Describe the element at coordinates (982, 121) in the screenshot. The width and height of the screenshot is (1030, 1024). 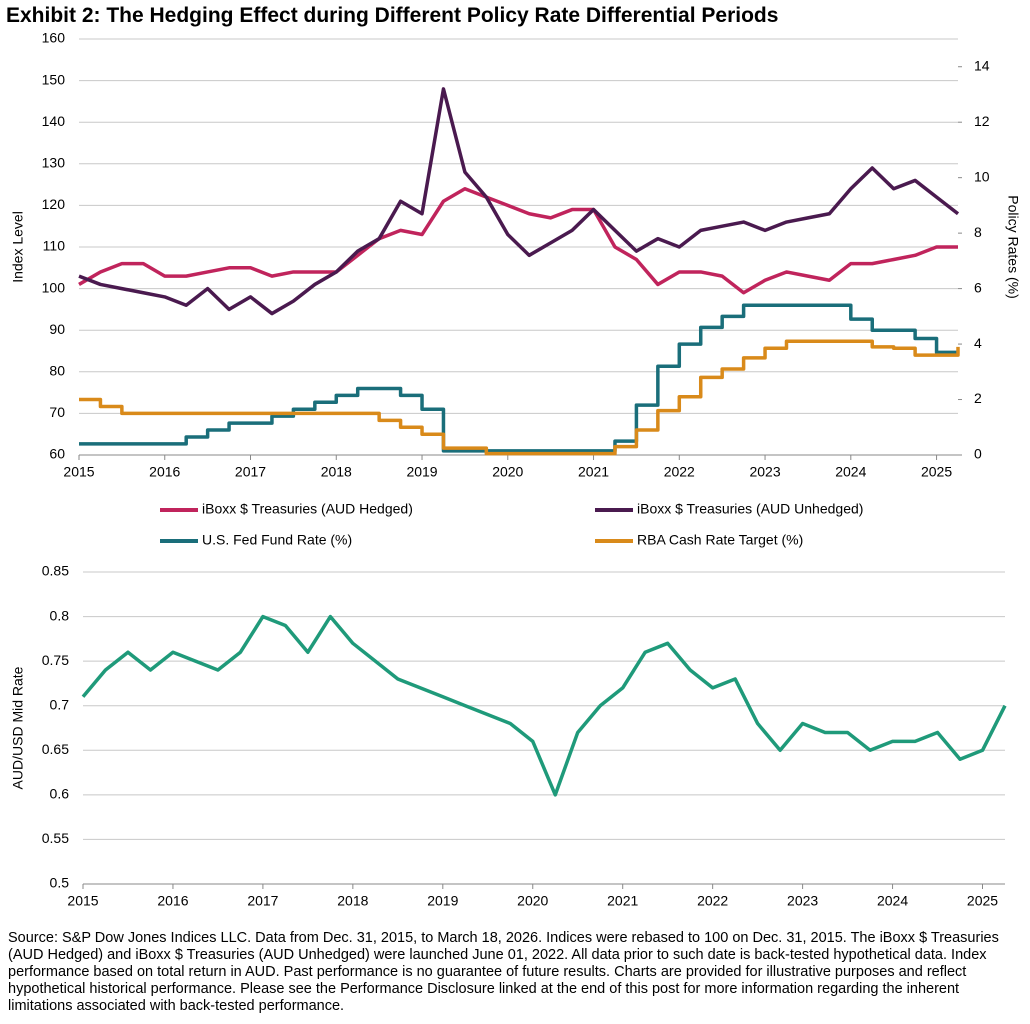
I see `y2-tick-label: 12` at that location.